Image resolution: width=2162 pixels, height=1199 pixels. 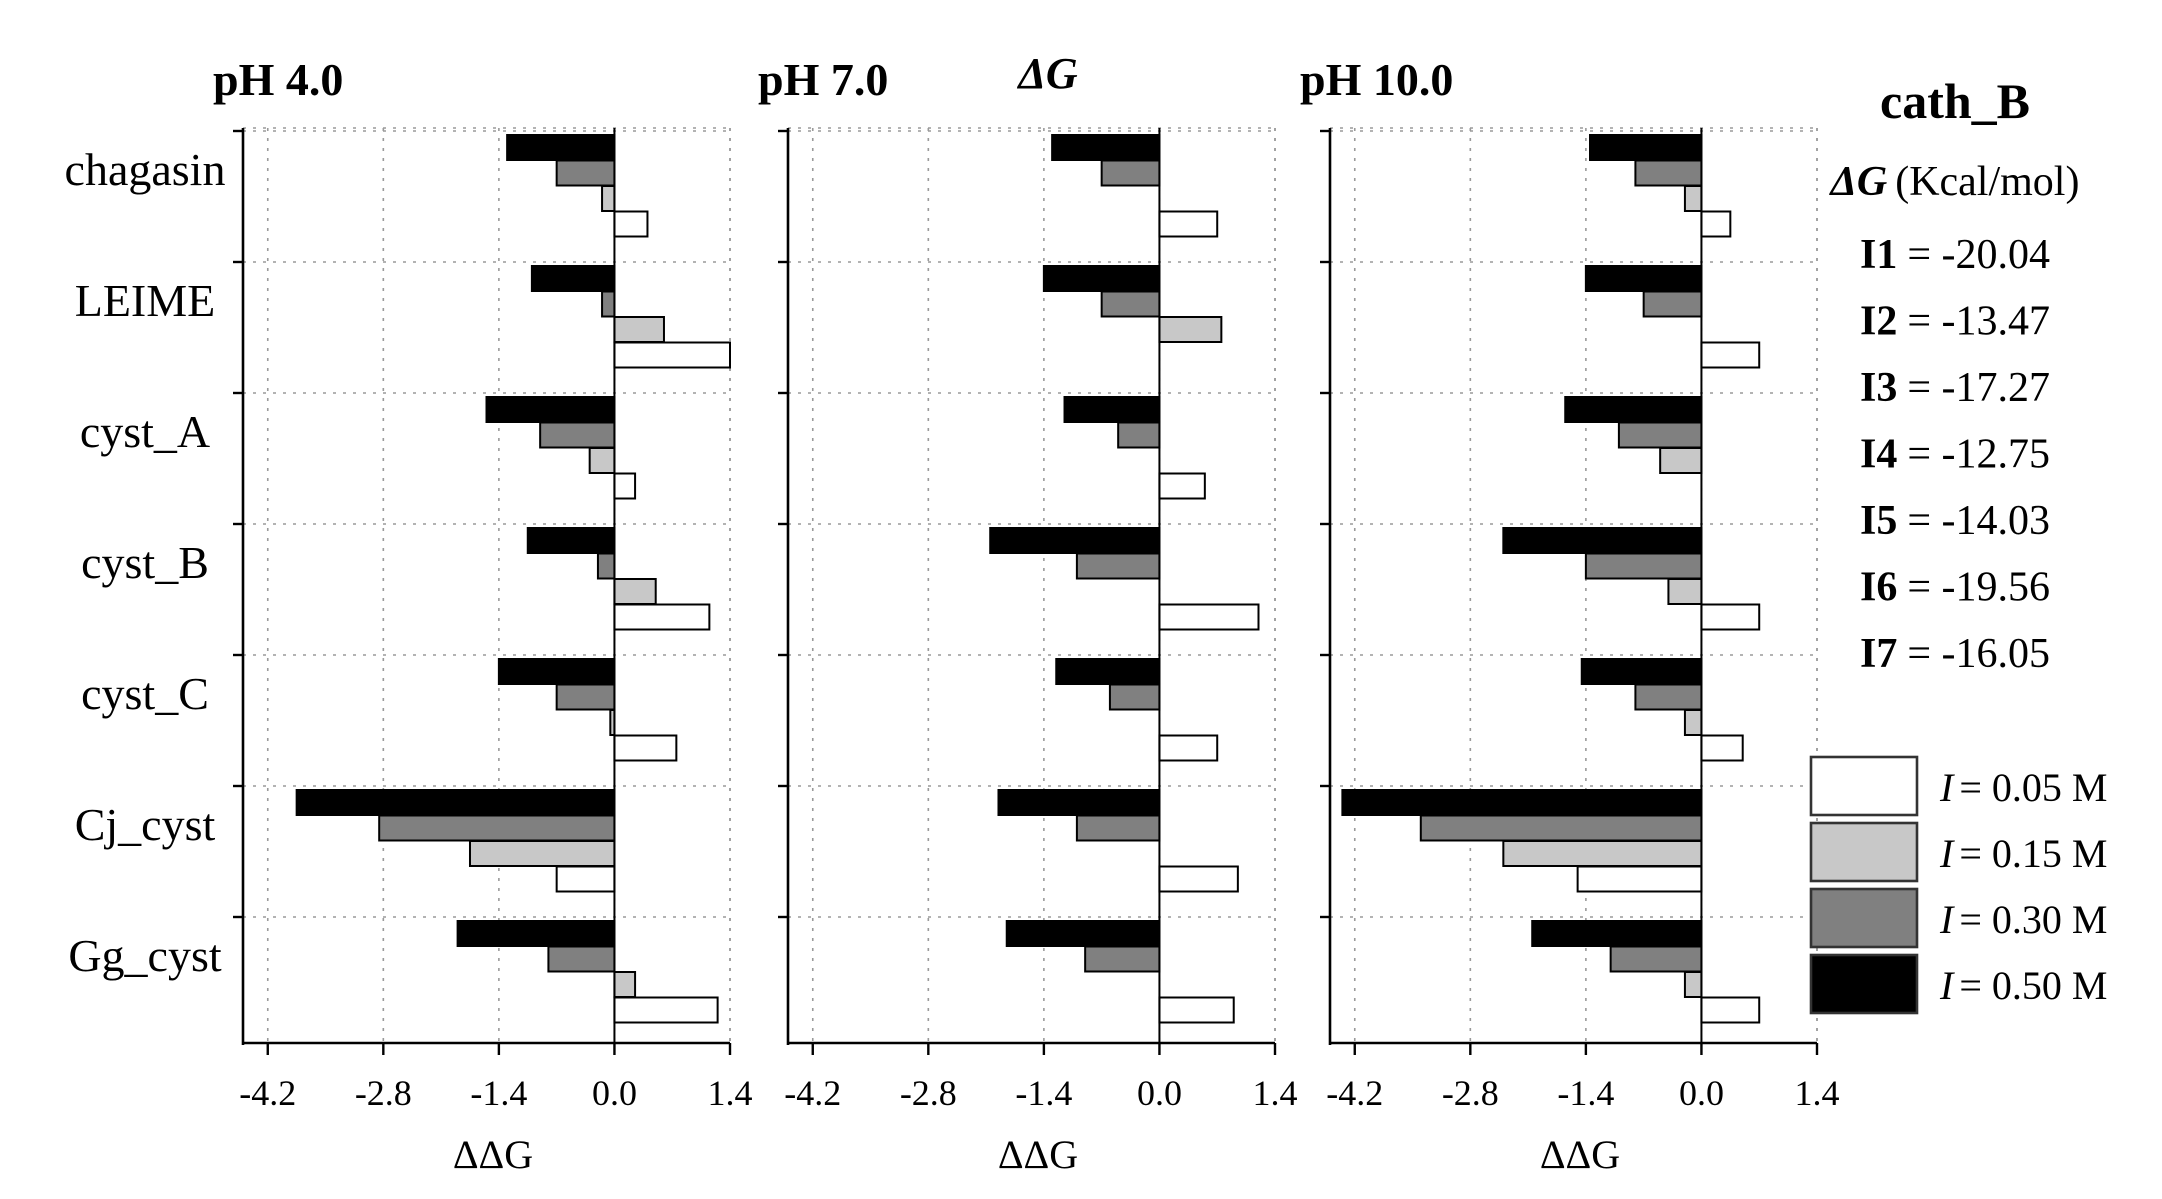 I want to click on legend-label: I = 0.50 M, so click(x=2023, y=985).